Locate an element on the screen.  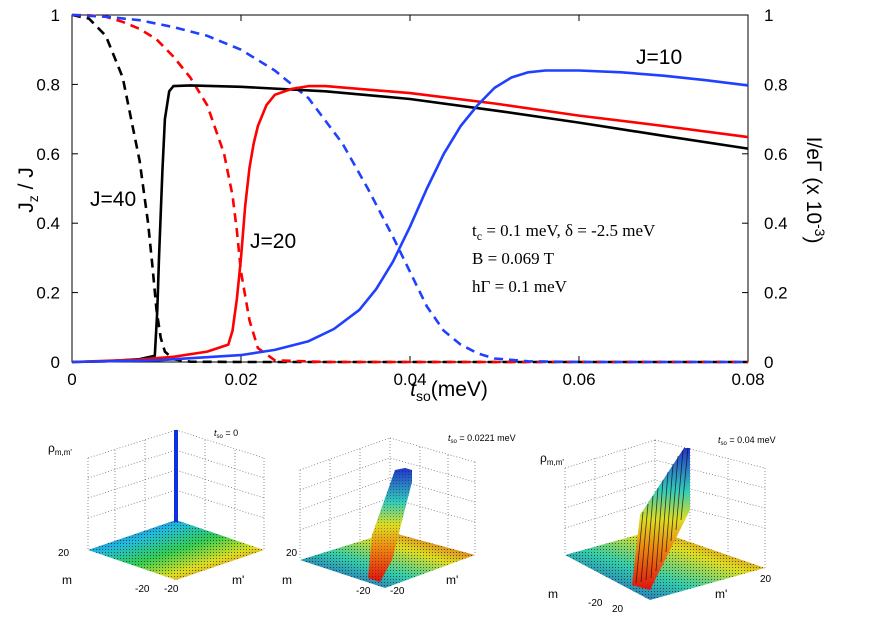
inset-2-tick-a: 20 is located at coordinates (292, 553).